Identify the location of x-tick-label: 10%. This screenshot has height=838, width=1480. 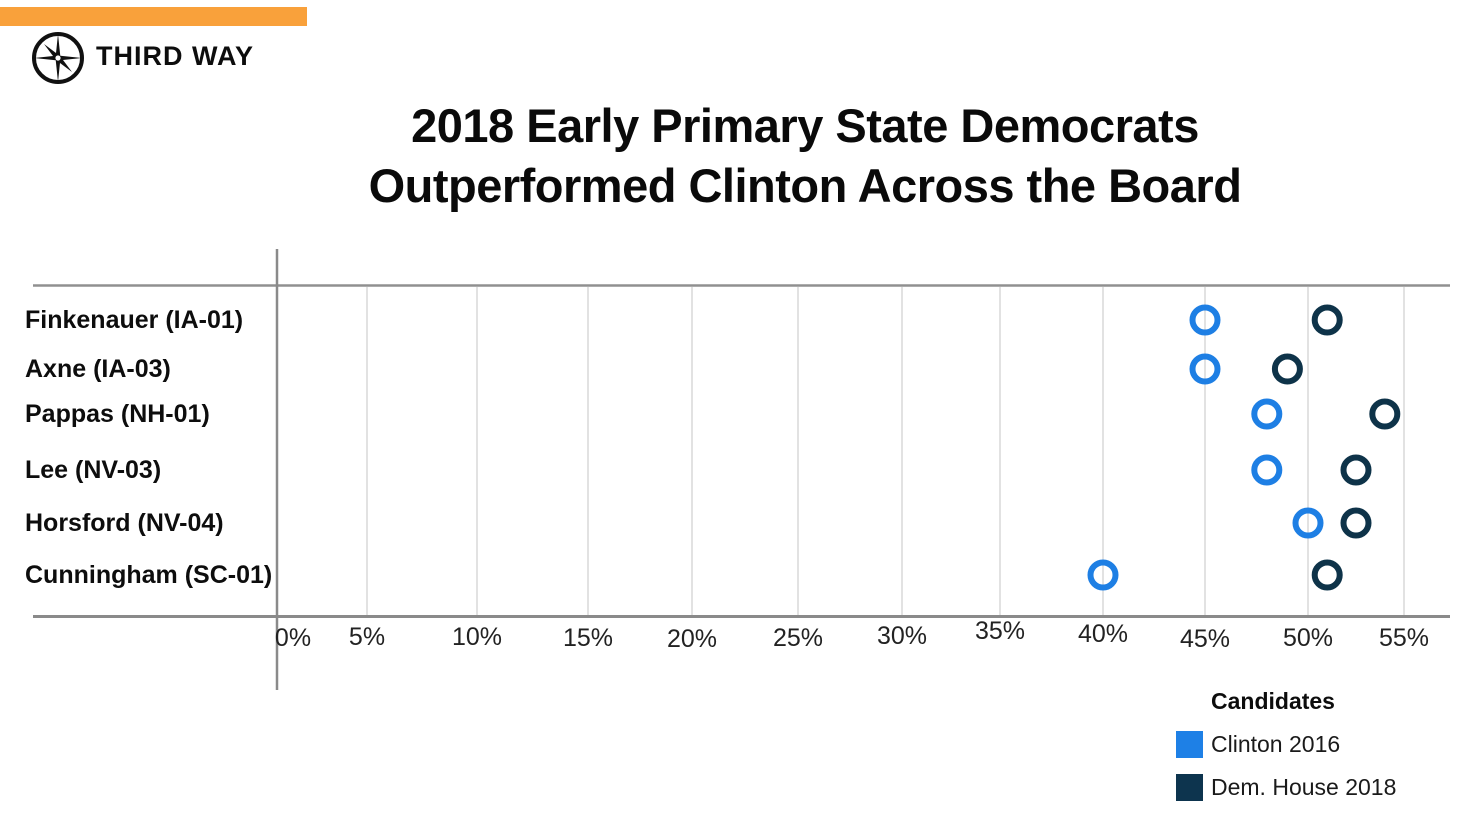
(477, 637).